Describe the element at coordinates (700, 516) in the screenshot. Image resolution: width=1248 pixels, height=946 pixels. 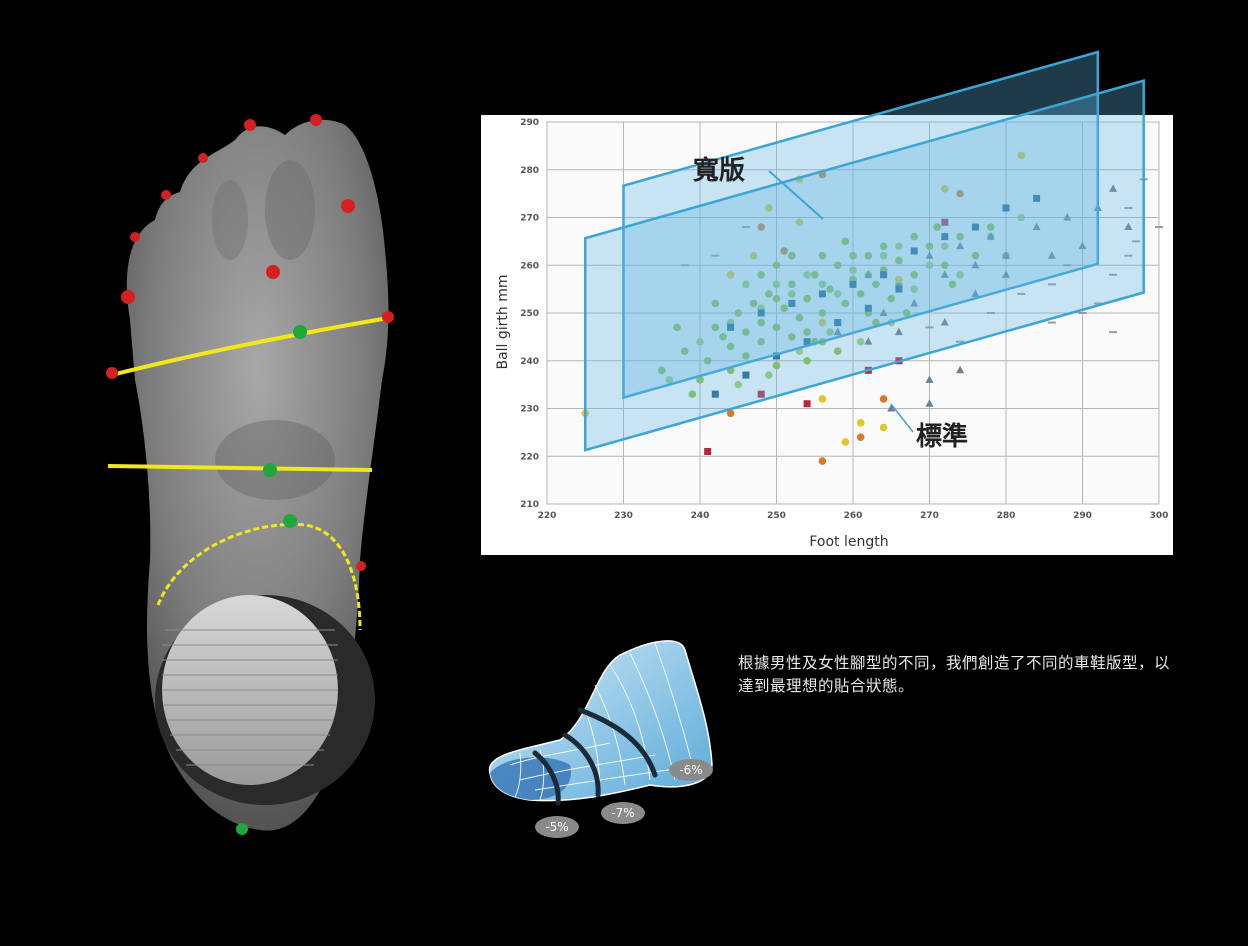
I see `x-tick-label: 240` at that location.